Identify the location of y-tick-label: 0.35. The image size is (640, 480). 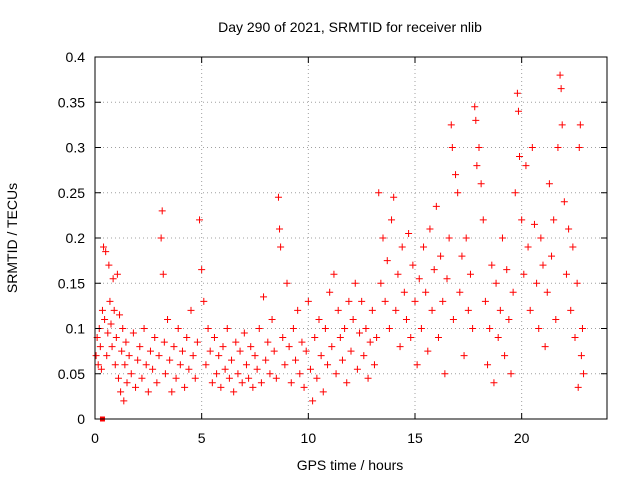
(71, 102).